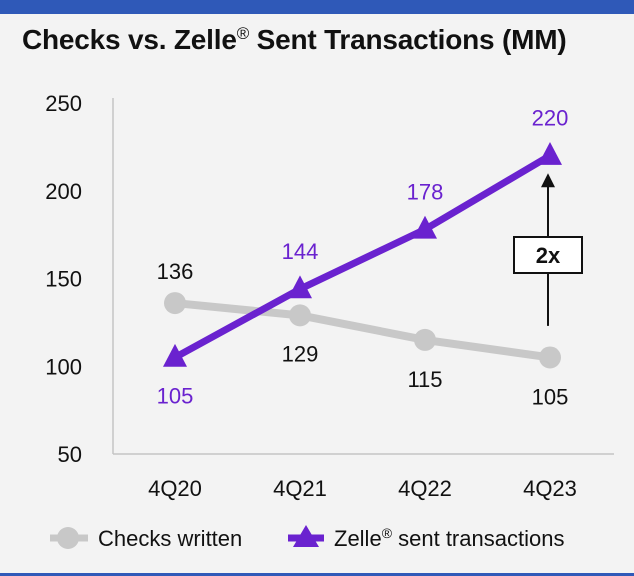 The width and height of the screenshot is (634, 576). Describe the element at coordinates (63, 191) in the screenshot. I see `y-tick-label: 200` at that location.